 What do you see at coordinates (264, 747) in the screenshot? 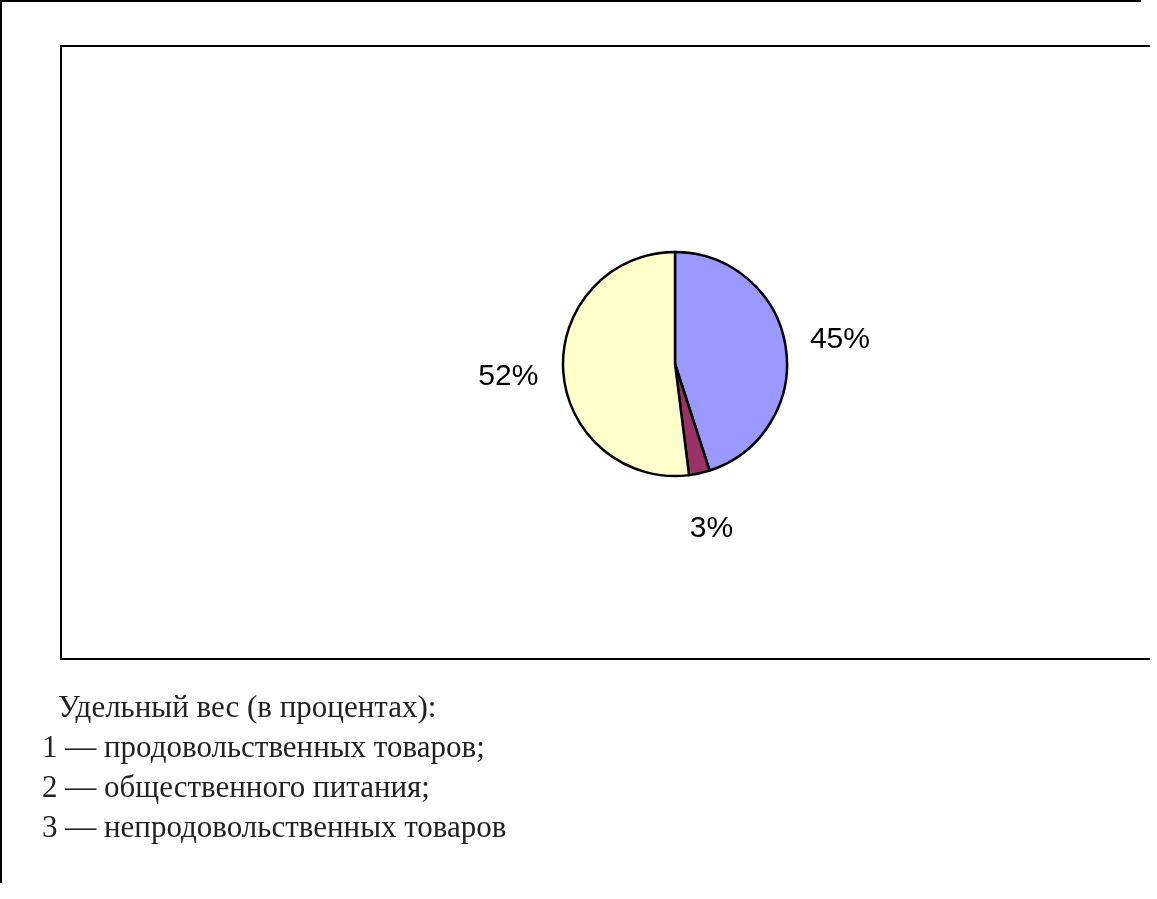
I see `text: 1 — продовольственных товаров;` at bounding box center [264, 747].